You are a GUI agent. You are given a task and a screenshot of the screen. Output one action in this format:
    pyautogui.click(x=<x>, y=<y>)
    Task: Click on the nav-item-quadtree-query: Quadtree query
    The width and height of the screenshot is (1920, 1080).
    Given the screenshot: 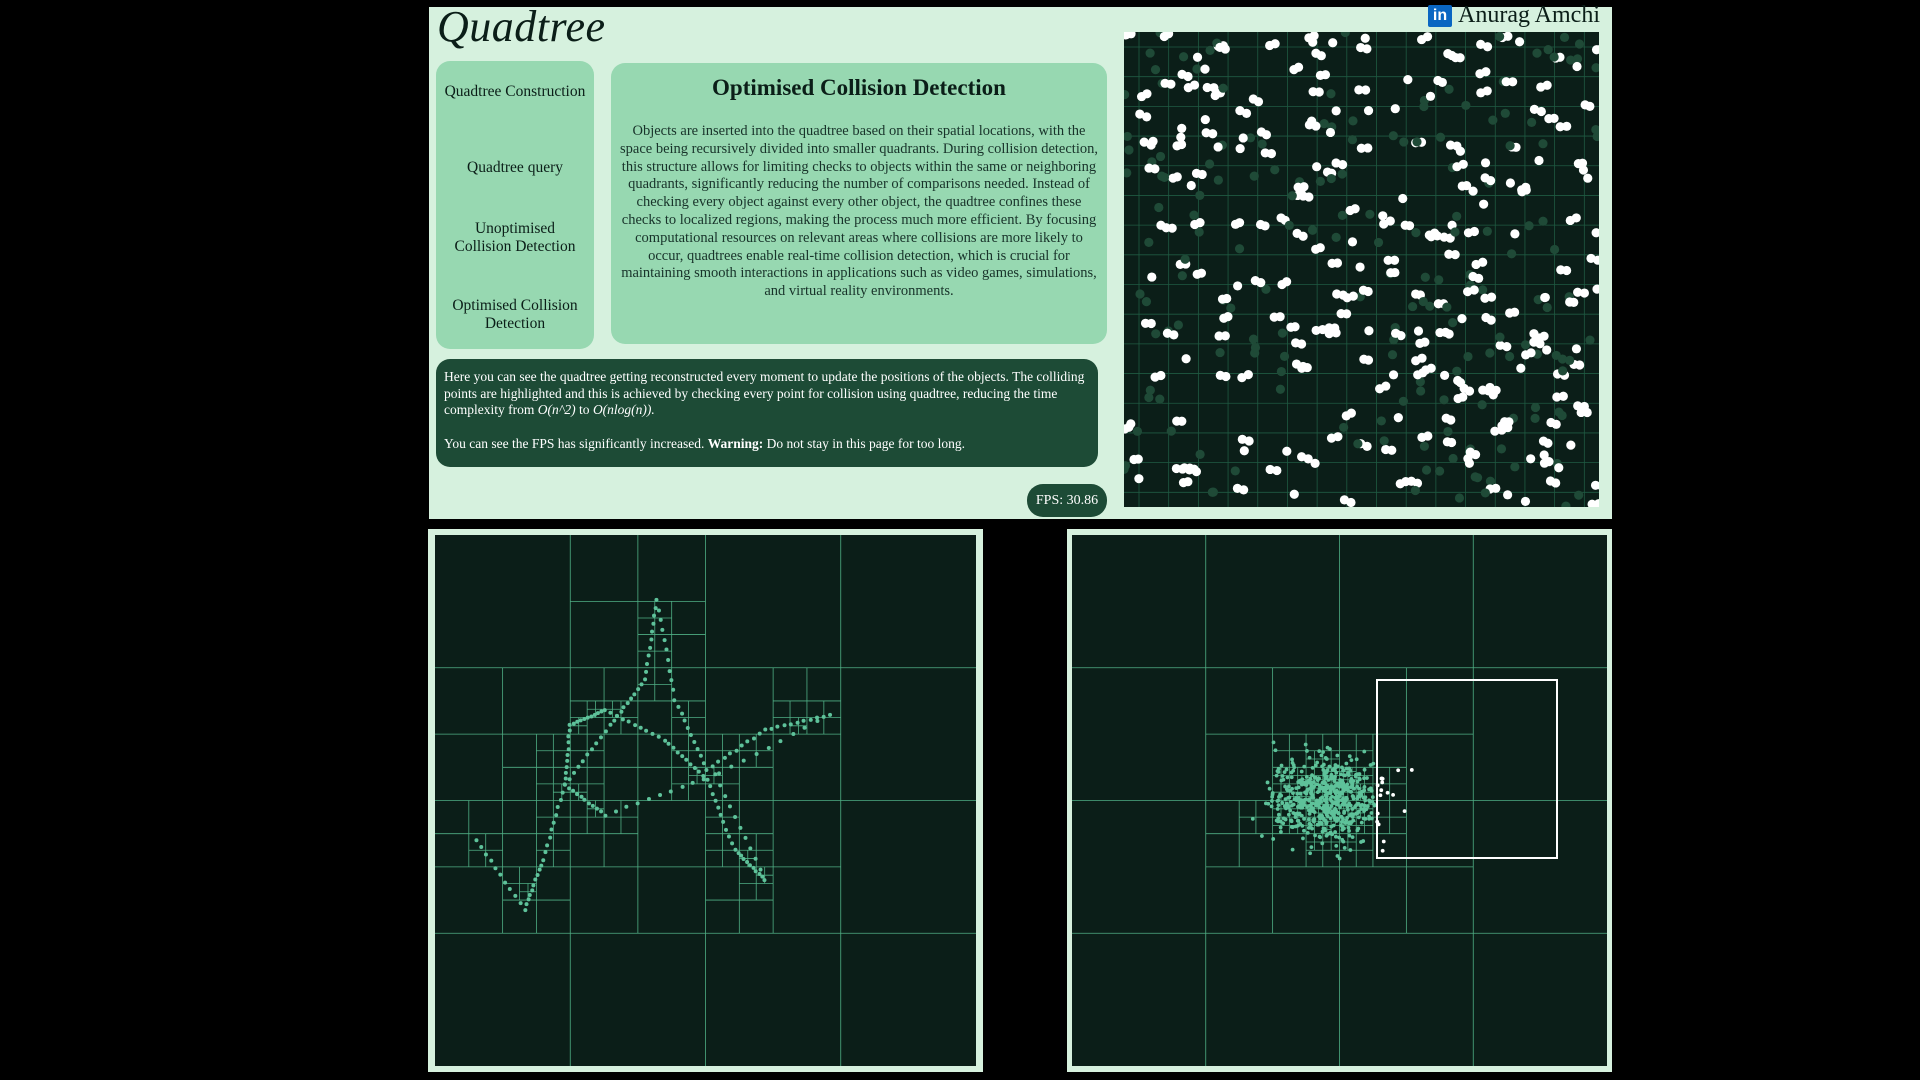 What is the action you would take?
    pyautogui.click(x=515, y=167)
    